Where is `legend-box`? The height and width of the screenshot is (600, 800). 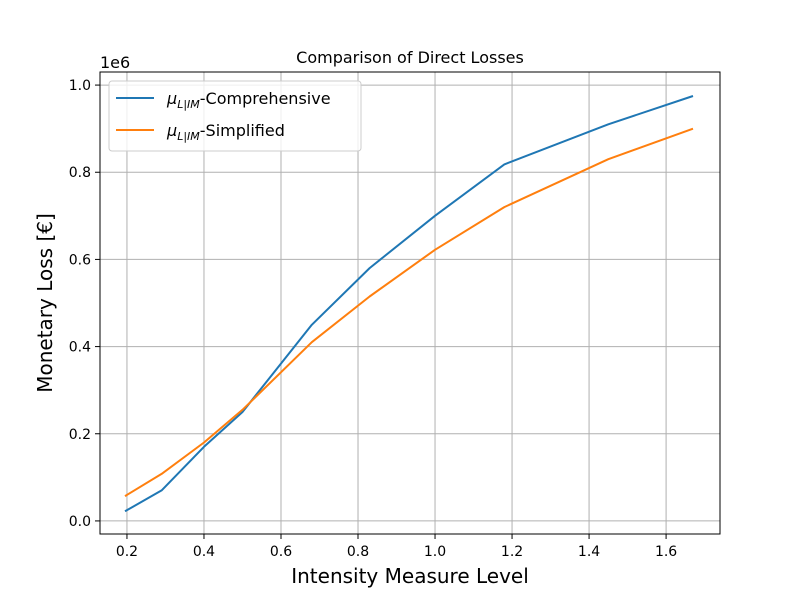 legend-box is located at coordinates (235, 116).